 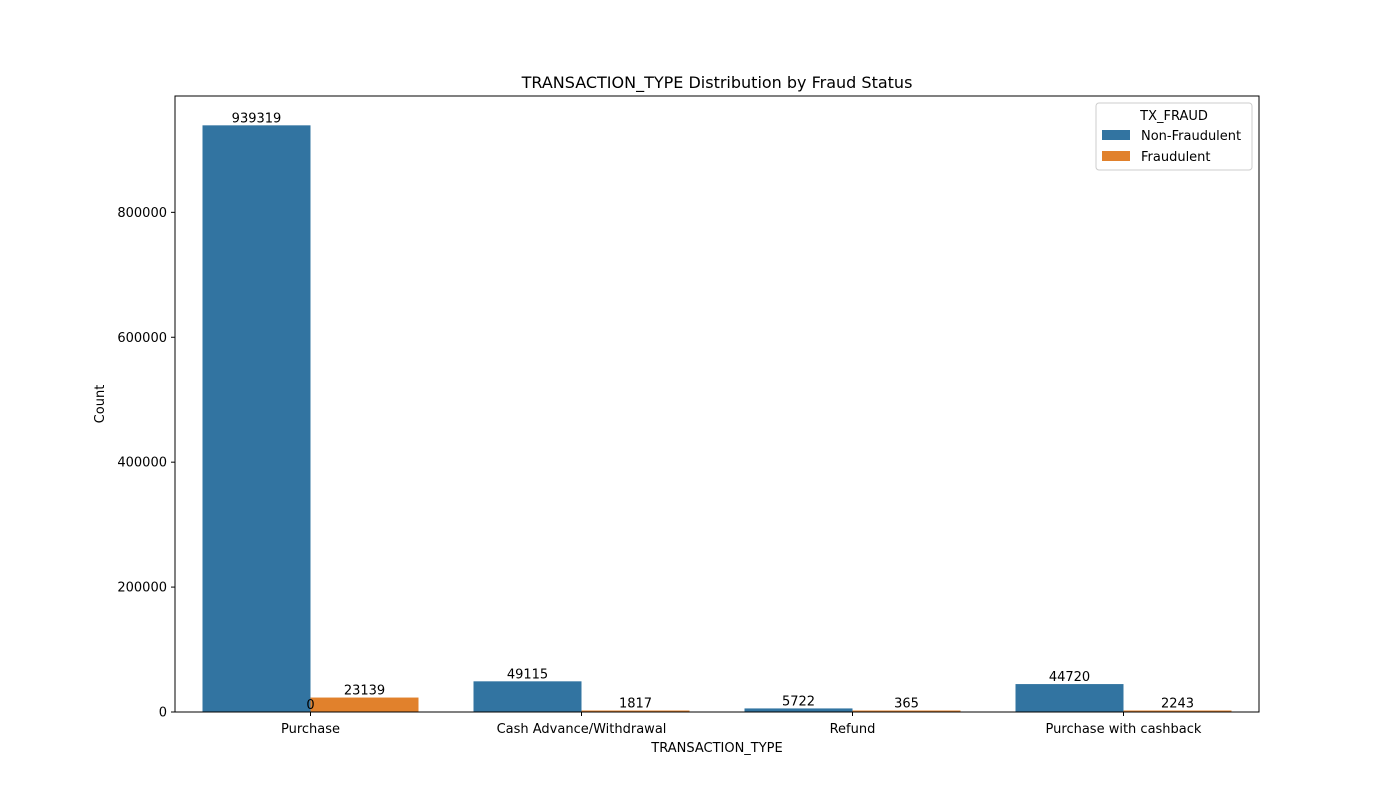 I want to click on y-tick-label: 400000, so click(x=142, y=463).